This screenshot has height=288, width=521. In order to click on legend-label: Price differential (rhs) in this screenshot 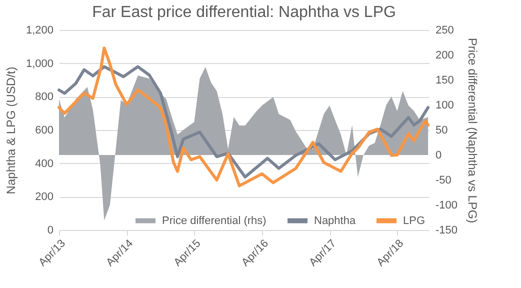, I will do `click(214, 220)`.